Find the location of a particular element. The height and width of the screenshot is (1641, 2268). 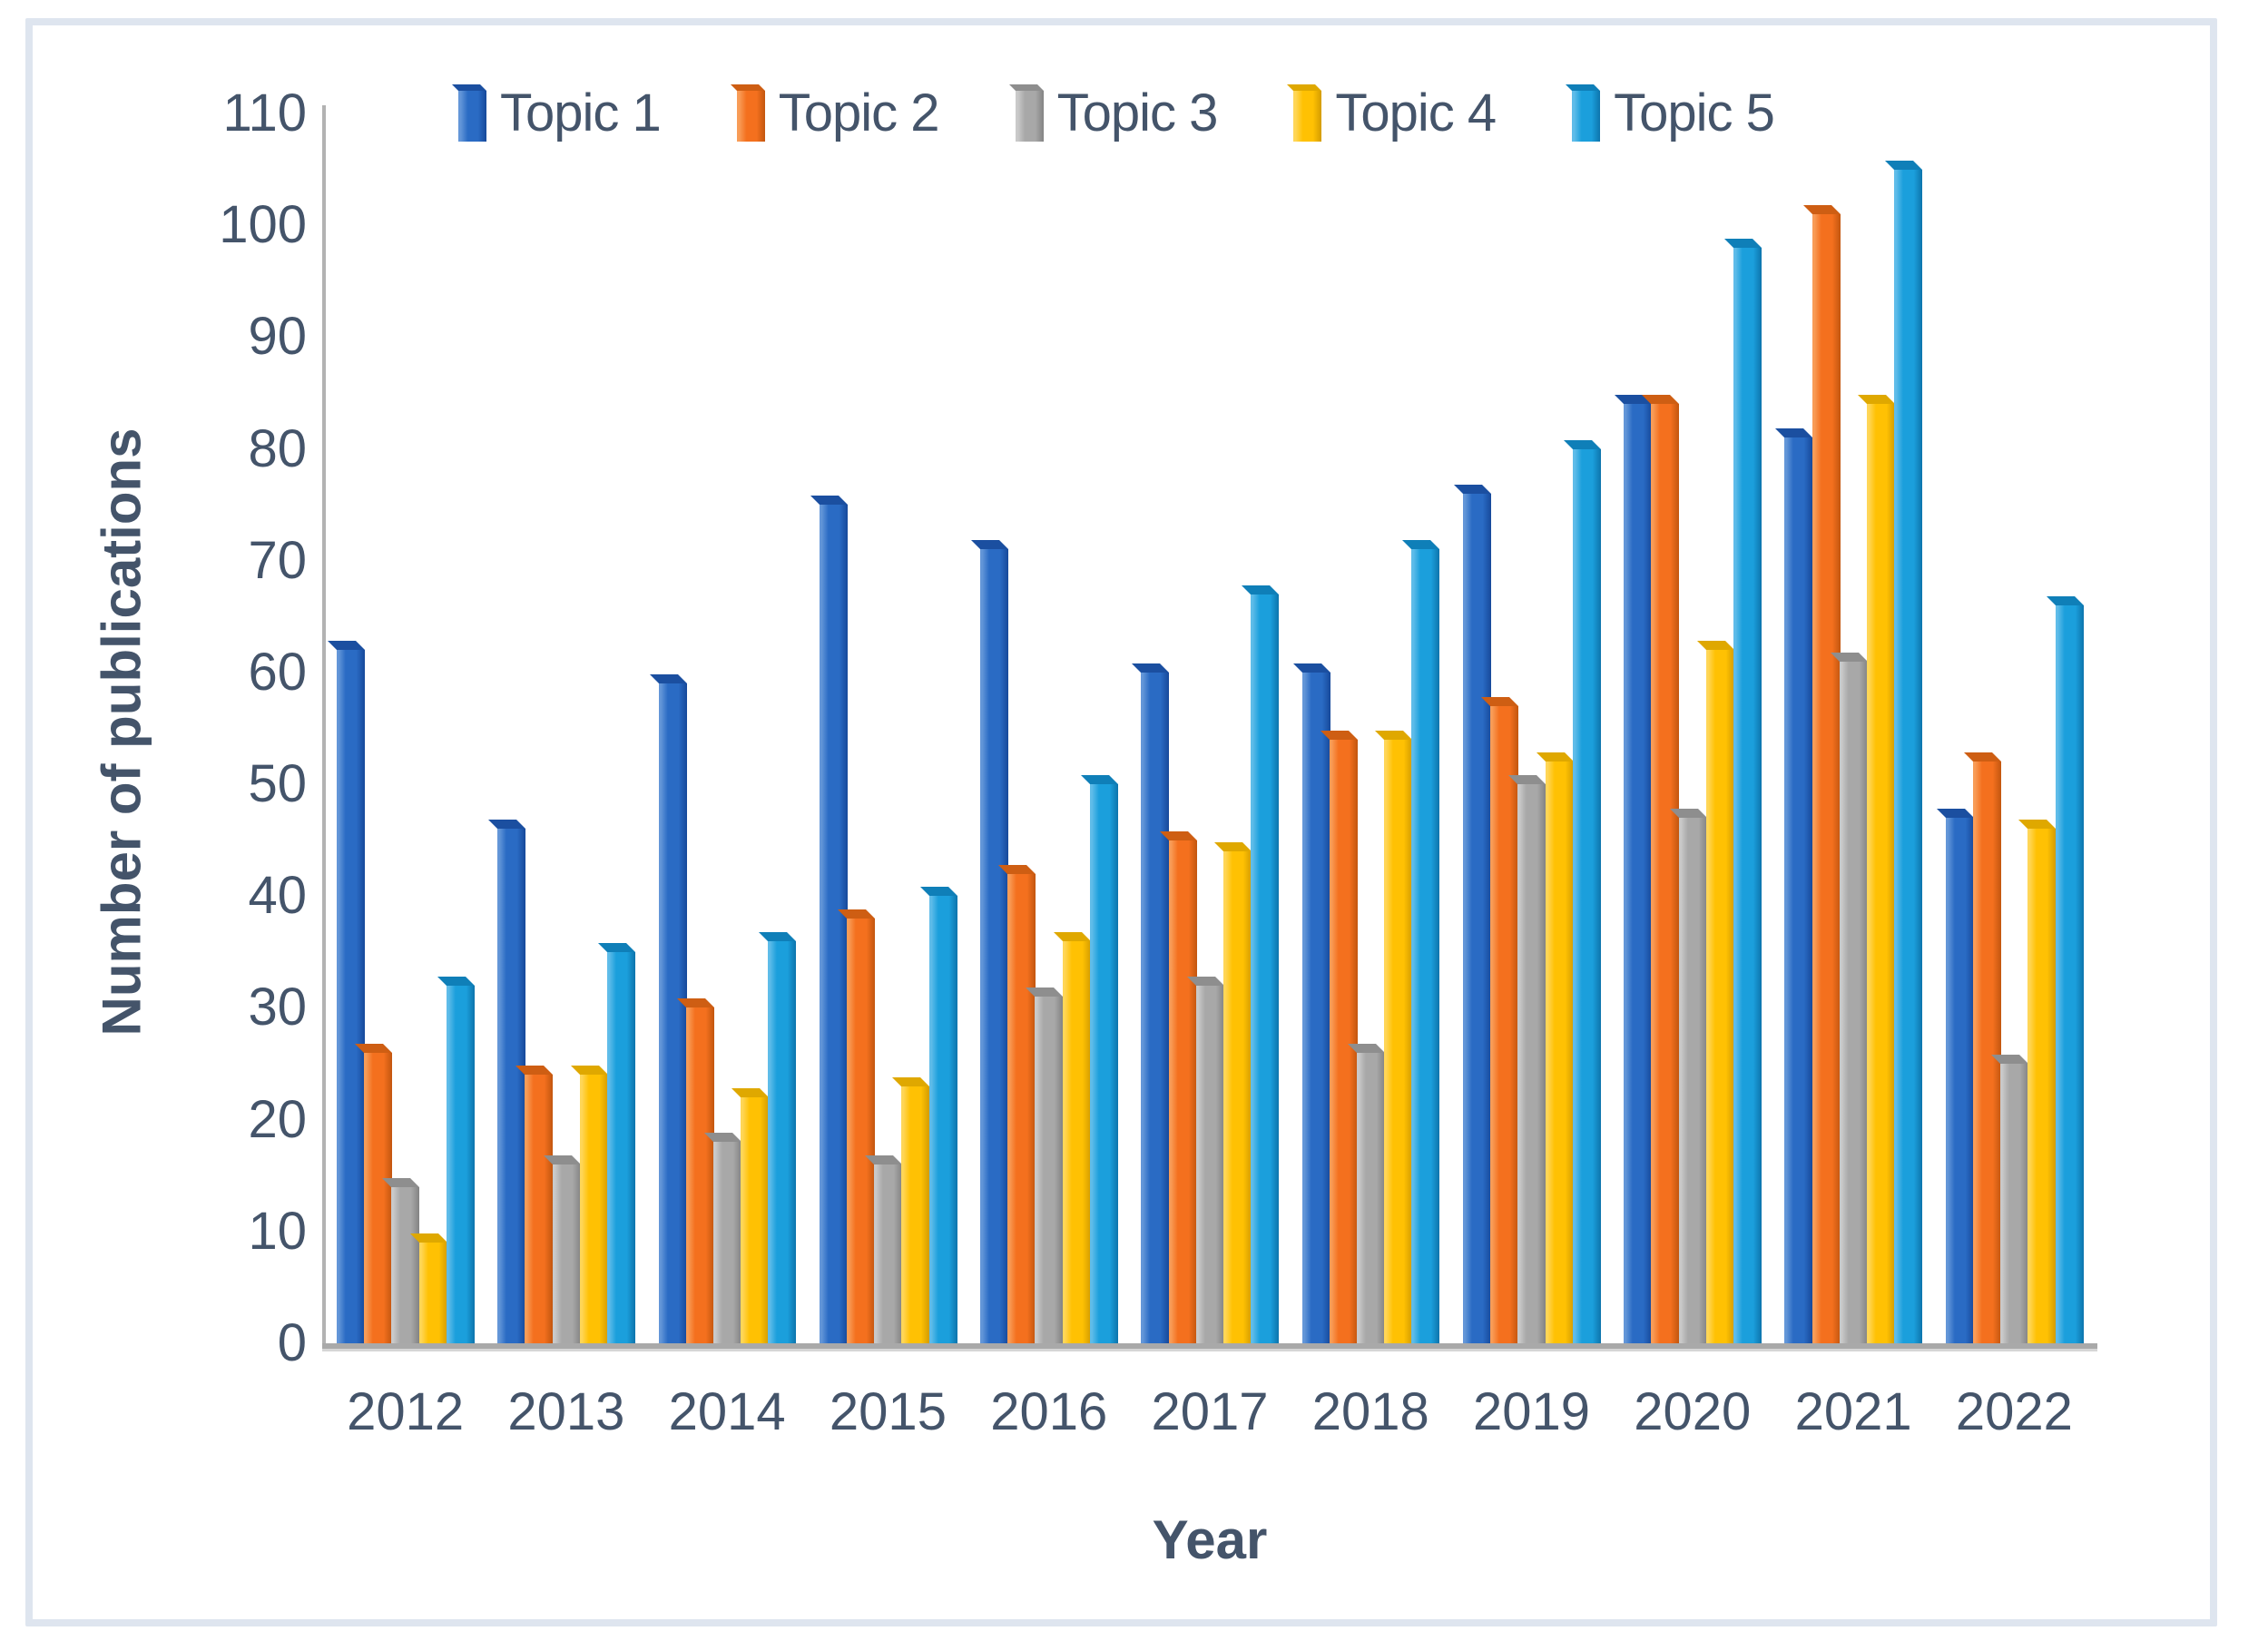

legend-item-topic-5: Topic 5 is located at coordinates (1673, 113).